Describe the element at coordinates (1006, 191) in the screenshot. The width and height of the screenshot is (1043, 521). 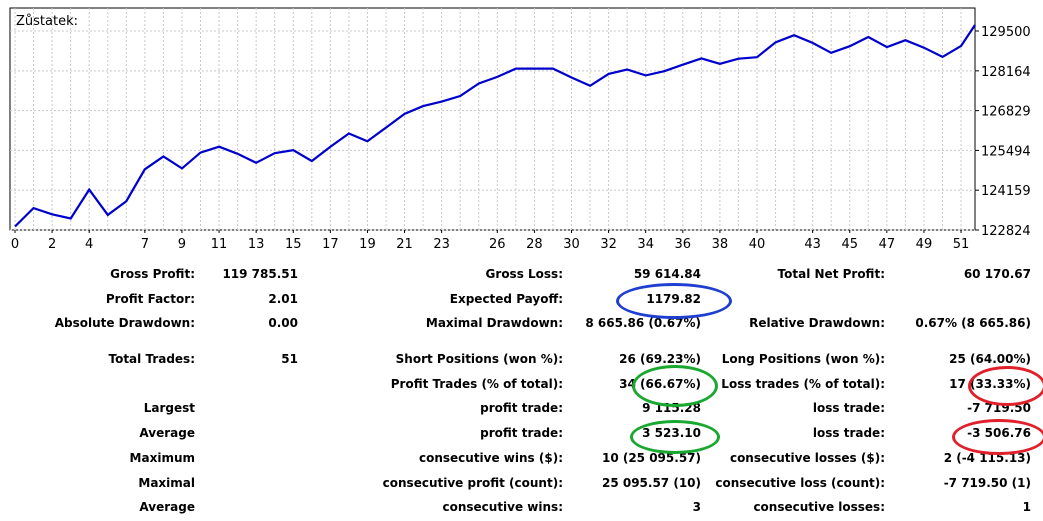
I see `y-tick-label: 124159` at that location.